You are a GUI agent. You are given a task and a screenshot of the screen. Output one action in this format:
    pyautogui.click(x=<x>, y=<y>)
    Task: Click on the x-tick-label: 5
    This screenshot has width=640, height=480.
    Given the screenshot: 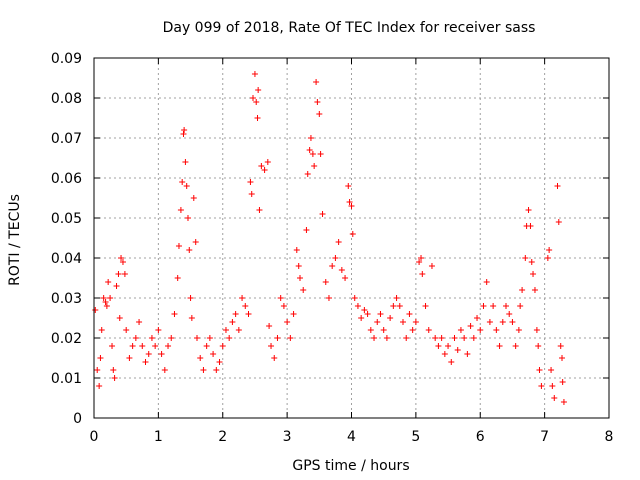 What is the action you would take?
    pyautogui.click(x=415, y=437)
    